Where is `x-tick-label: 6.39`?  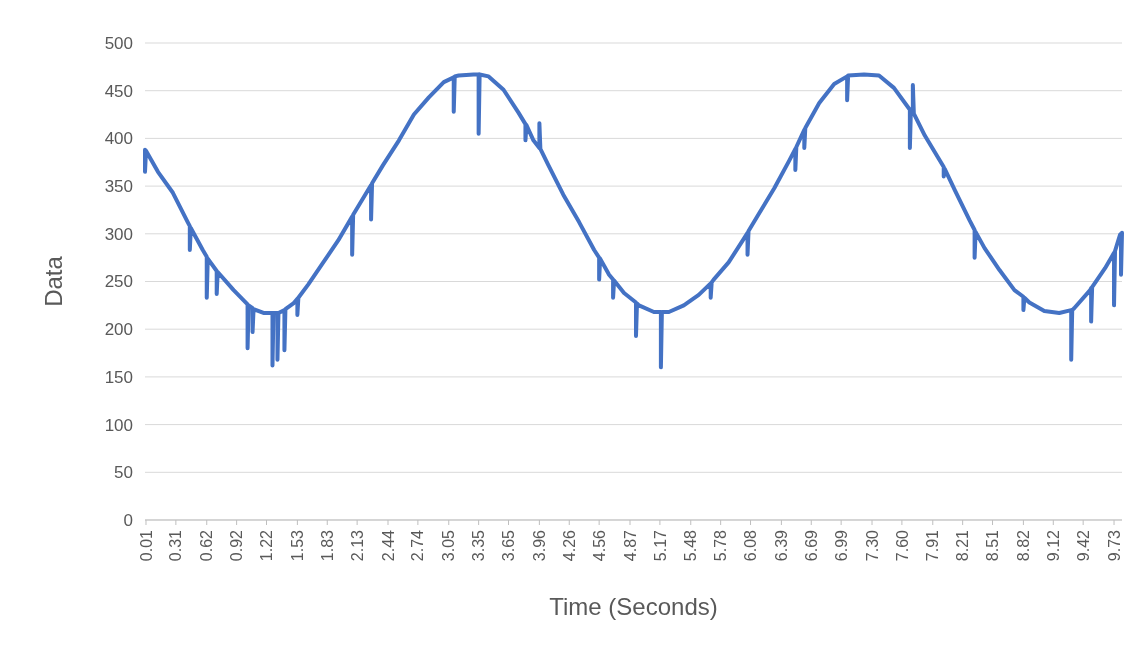
x-tick-label: 6.39 is located at coordinates (781, 545).